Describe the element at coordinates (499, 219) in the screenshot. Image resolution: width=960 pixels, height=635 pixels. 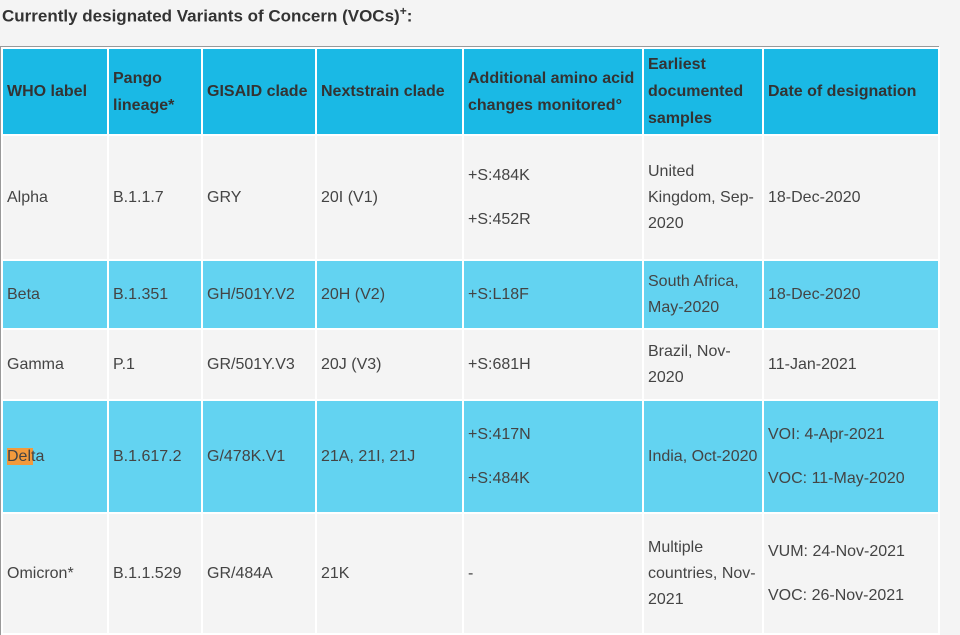
I see `cell-line: +S:452R` at that location.